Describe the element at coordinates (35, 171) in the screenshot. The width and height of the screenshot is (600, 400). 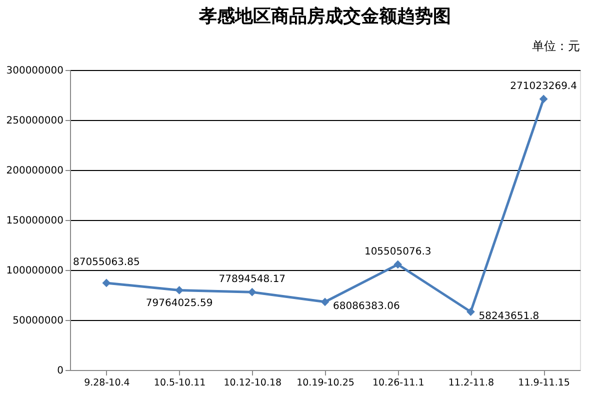
I see `y-tick-label: 200000000` at that location.